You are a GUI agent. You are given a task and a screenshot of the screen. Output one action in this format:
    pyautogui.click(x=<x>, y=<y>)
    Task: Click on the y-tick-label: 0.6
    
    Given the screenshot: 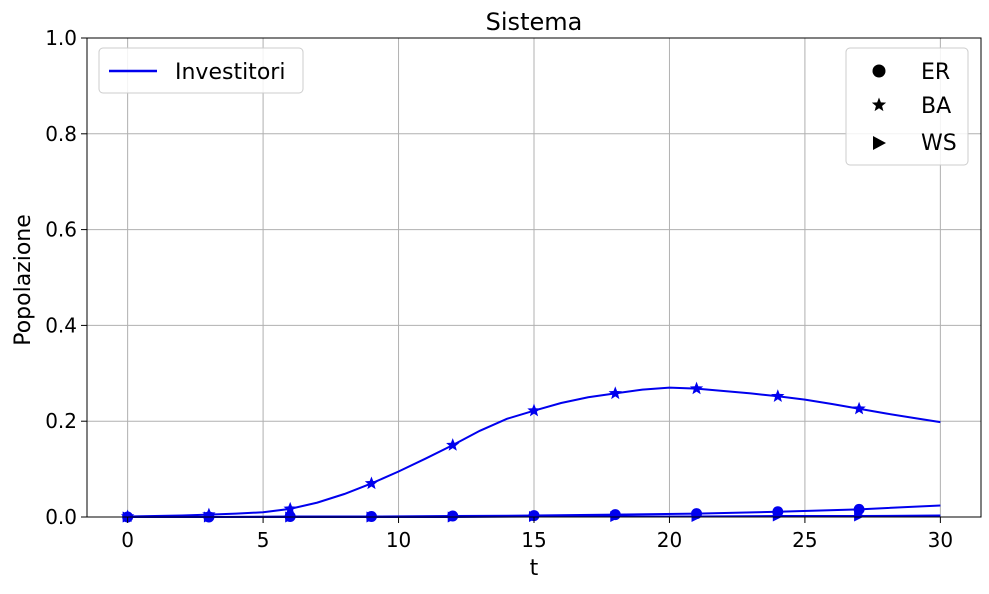 What is the action you would take?
    pyautogui.click(x=61, y=230)
    